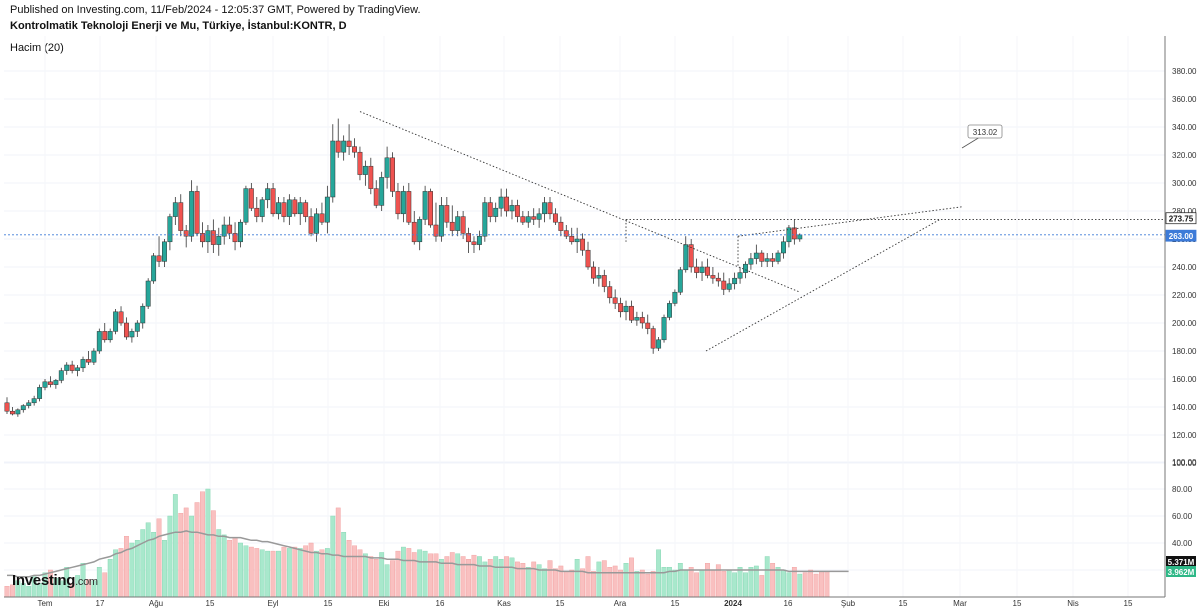 The height and width of the screenshot is (612, 1200). Describe the element at coordinates (985, 131) in the screenshot. I see `annotation-box` at that location.